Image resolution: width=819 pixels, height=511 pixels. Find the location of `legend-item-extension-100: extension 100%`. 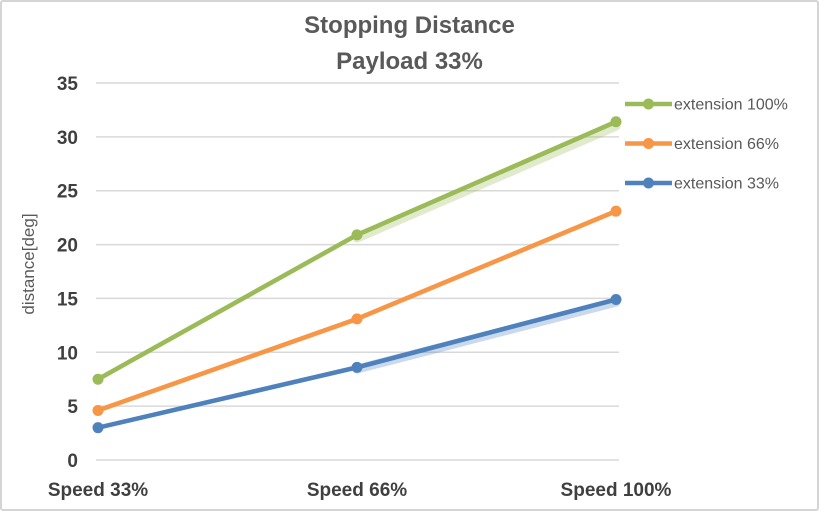

legend-item-extension-100: extension 100% is located at coordinates (706, 105).